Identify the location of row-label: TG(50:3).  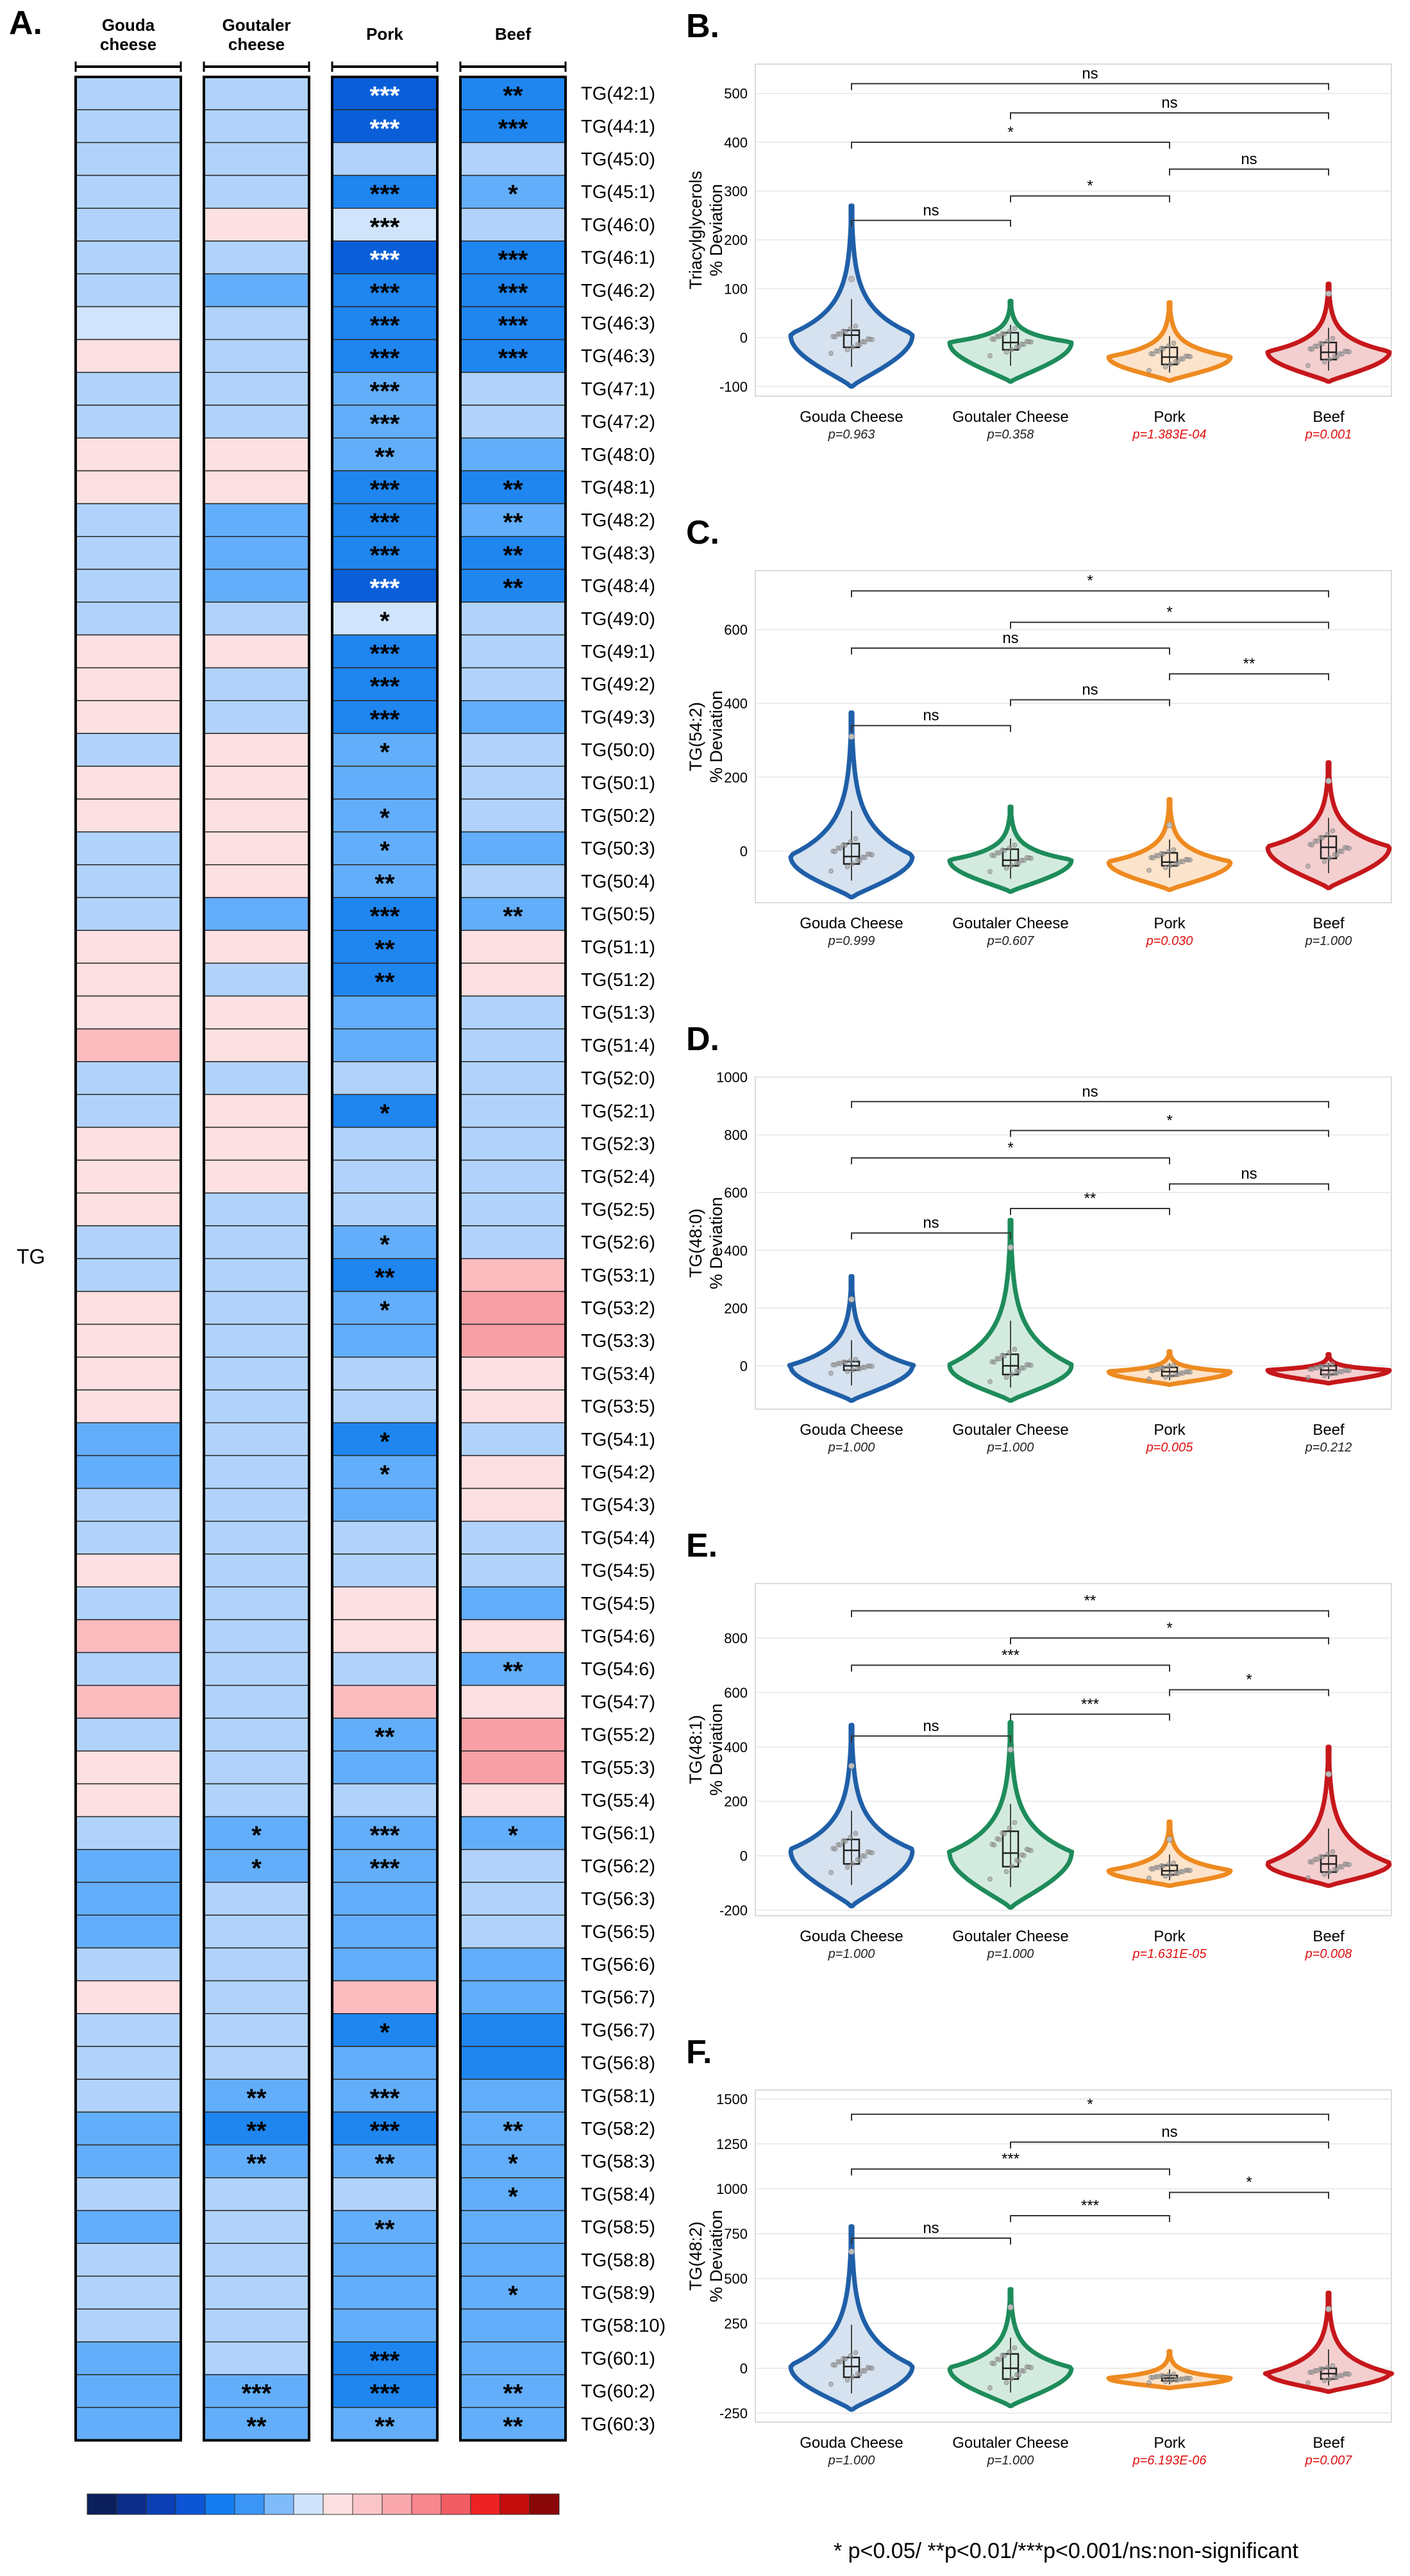
(618, 849).